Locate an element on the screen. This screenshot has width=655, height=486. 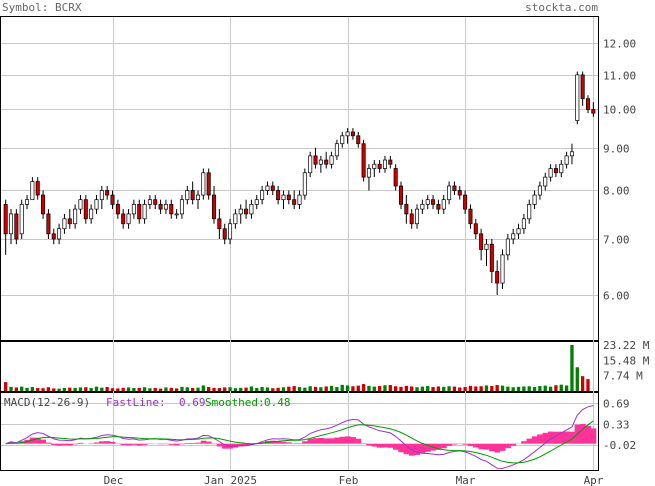
macd-title: MACD(12-26-9) is located at coordinates (47, 402).